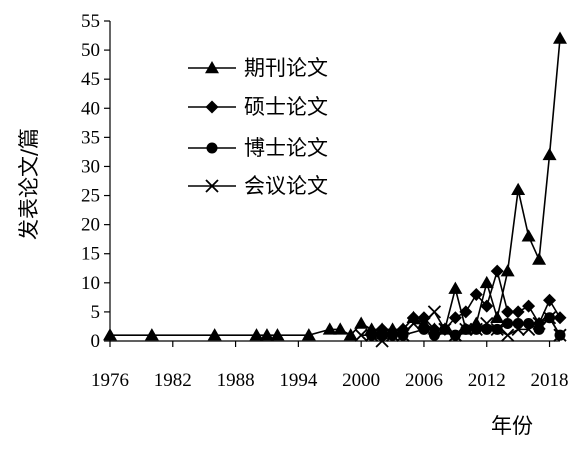  Describe the element at coordinates (90, 166) in the screenshot. I see `y-tick-label: 30` at that location.